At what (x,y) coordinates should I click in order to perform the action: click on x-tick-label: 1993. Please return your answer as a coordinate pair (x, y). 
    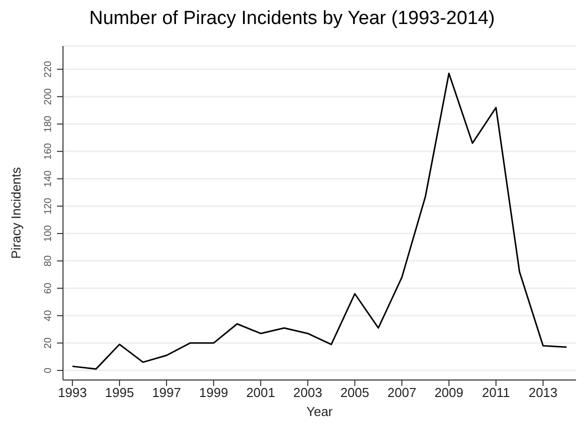
    Looking at the image, I should click on (72, 392).